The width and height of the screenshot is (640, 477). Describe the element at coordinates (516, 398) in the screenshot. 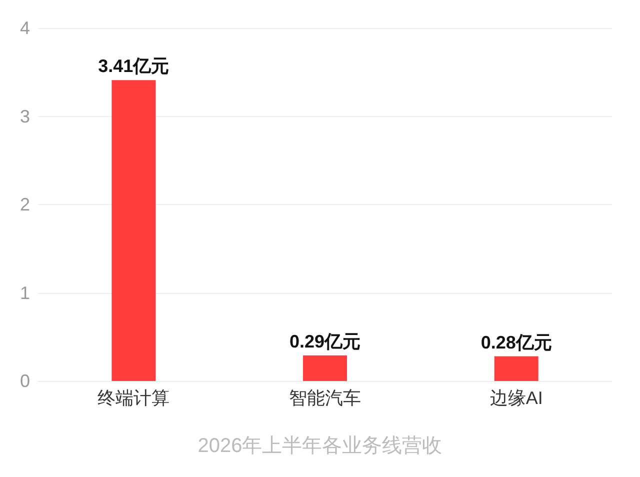

I see `x-tick-label: 边缘AI` at that location.